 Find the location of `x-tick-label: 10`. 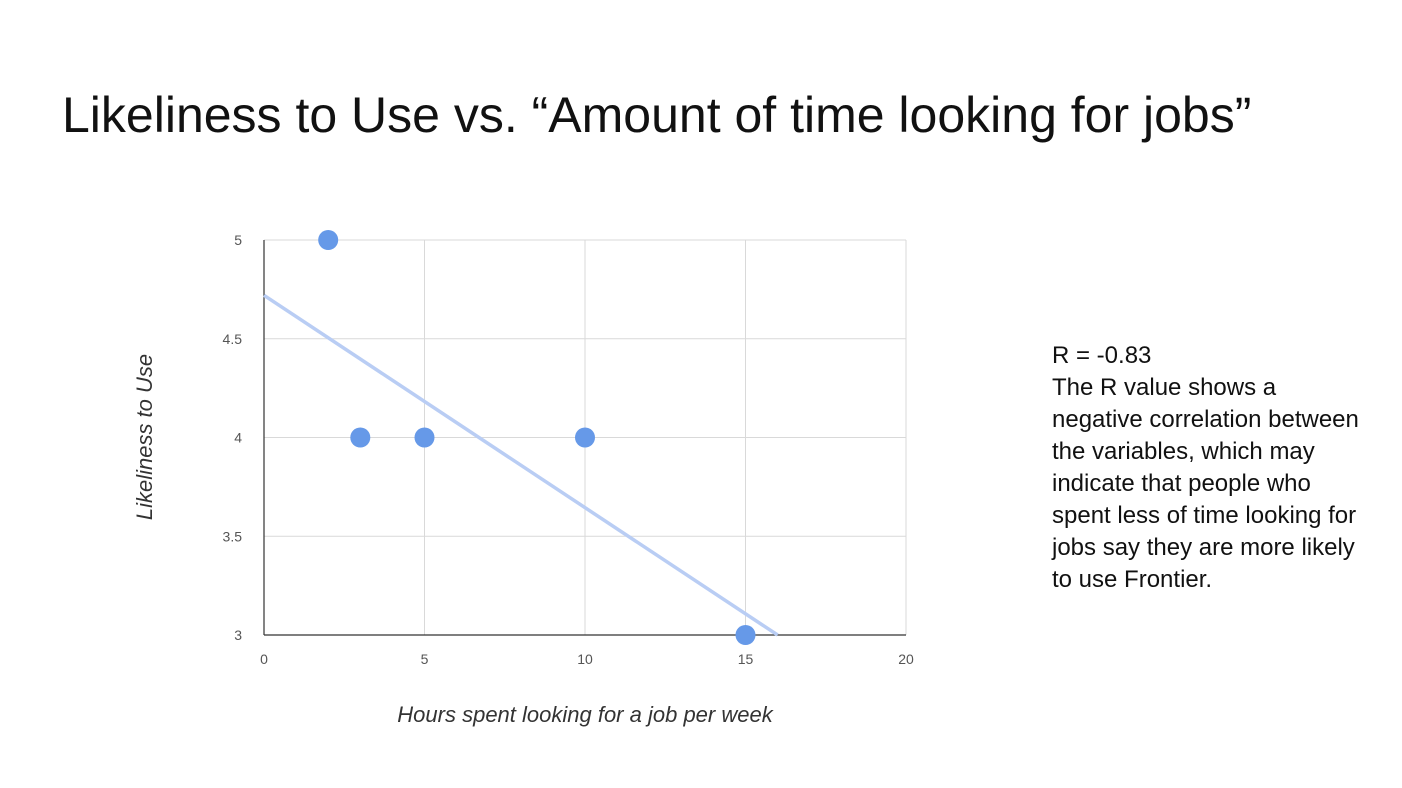

x-tick-label: 10 is located at coordinates (585, 659).